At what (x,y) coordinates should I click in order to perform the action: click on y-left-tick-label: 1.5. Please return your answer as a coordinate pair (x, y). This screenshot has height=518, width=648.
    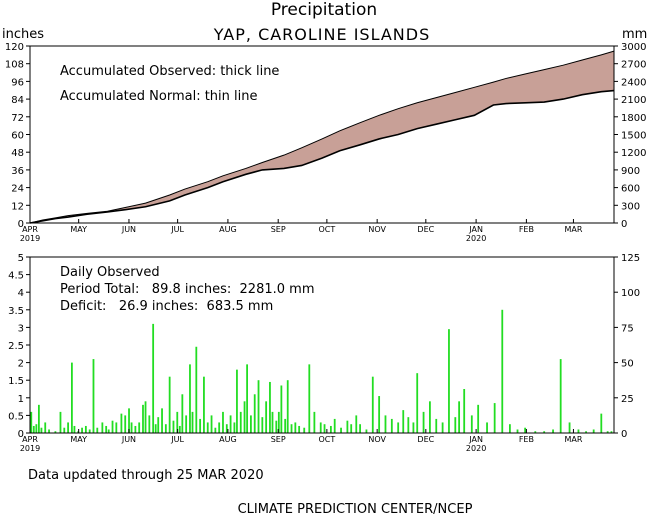
    Looking at the image, I should click on (16, 381).